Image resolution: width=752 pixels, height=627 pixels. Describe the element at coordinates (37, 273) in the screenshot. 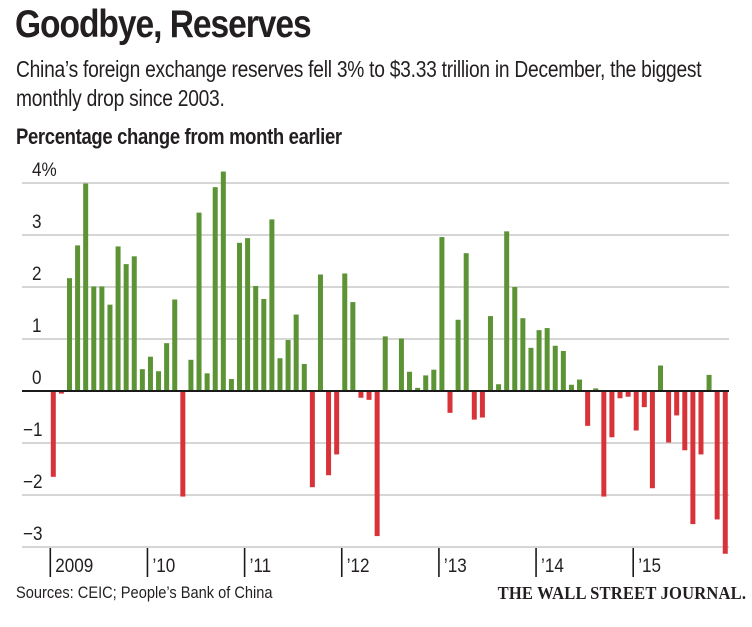

I see `y-tick-label: 2` at that location.